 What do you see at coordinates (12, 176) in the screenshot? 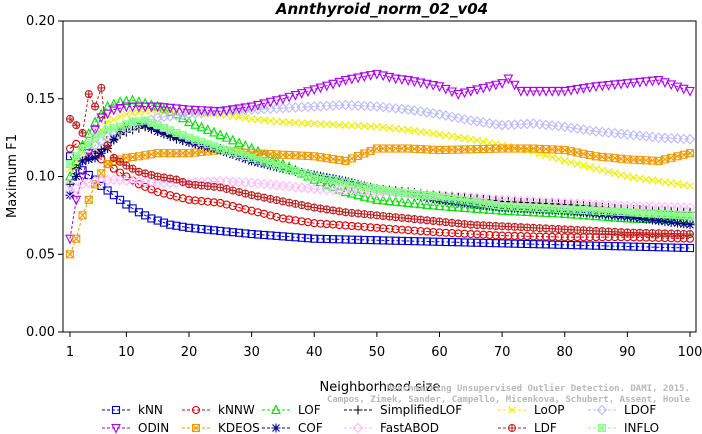
I see `y-axis-label: Maximum F1` at bounding box center [12, 176].